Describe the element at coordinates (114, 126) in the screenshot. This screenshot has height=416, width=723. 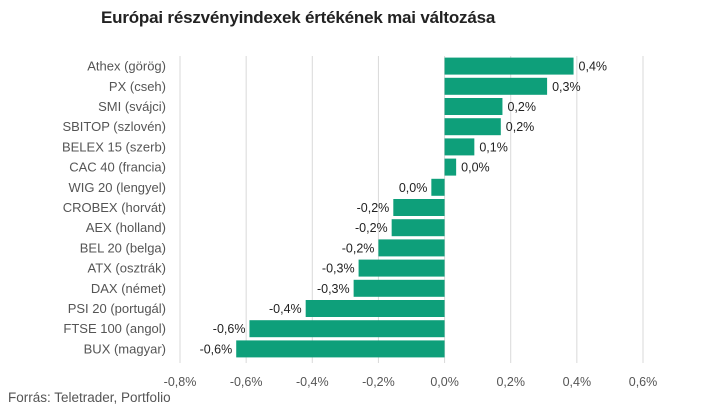
I see `category-label: SBITOP (szlovén)` at that location.